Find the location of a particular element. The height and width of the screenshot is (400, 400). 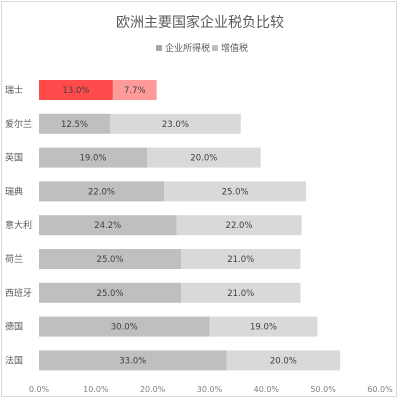

category-label: 西班牙 is located at coordinates (18, 293).